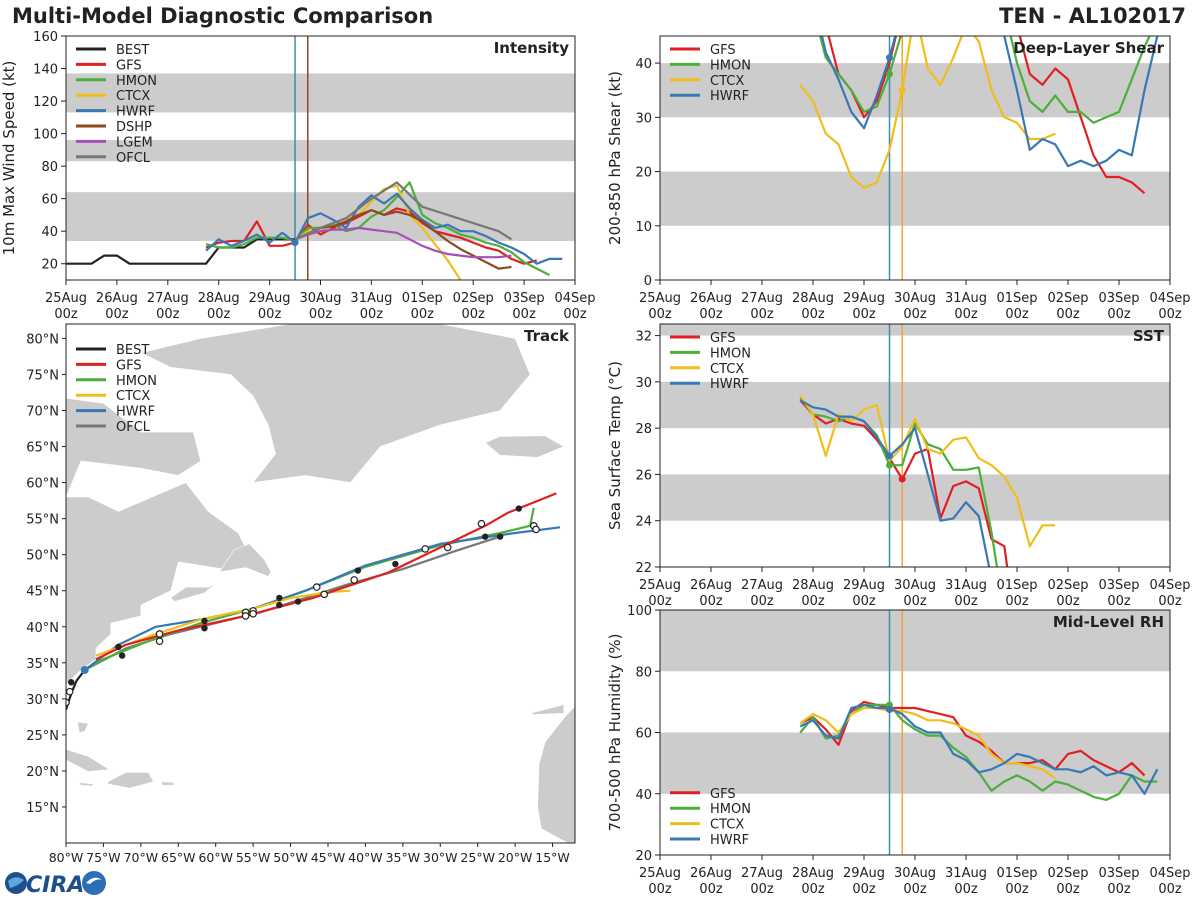 Image resolution: width=1200 pixels, height=900 pixels. I want to click on page-title: Multi-Model Diagnostic Comparison, so click(223, 16).